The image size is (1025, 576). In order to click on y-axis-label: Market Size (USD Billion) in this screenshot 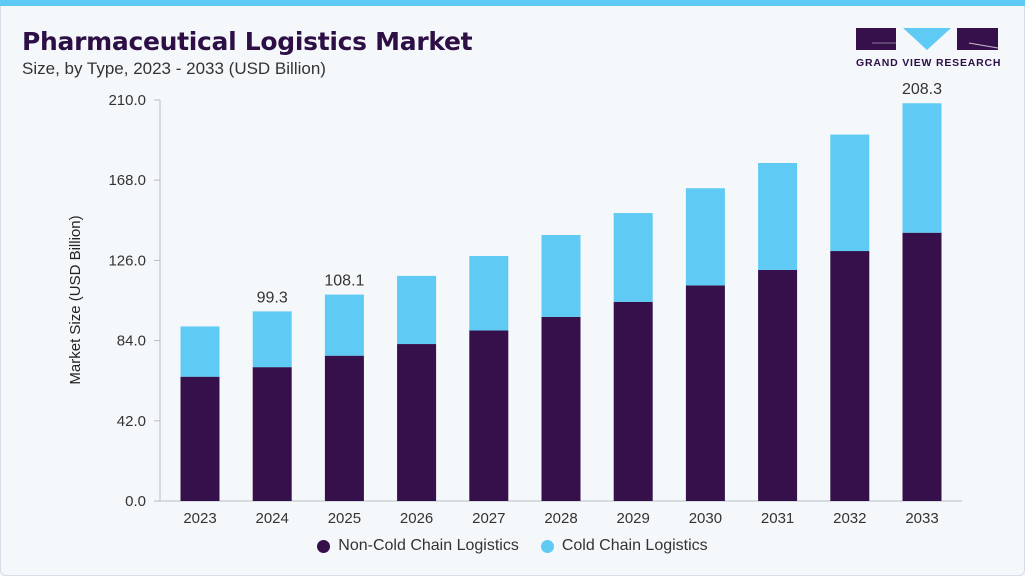, I will do `click(75, 299)`.